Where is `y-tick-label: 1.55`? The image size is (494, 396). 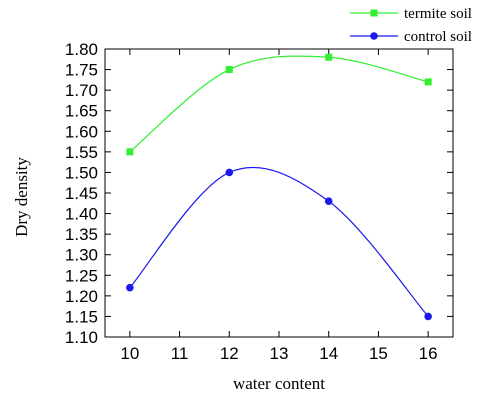 y-tick-label: 1.55 is located at coordinates (81, 152).